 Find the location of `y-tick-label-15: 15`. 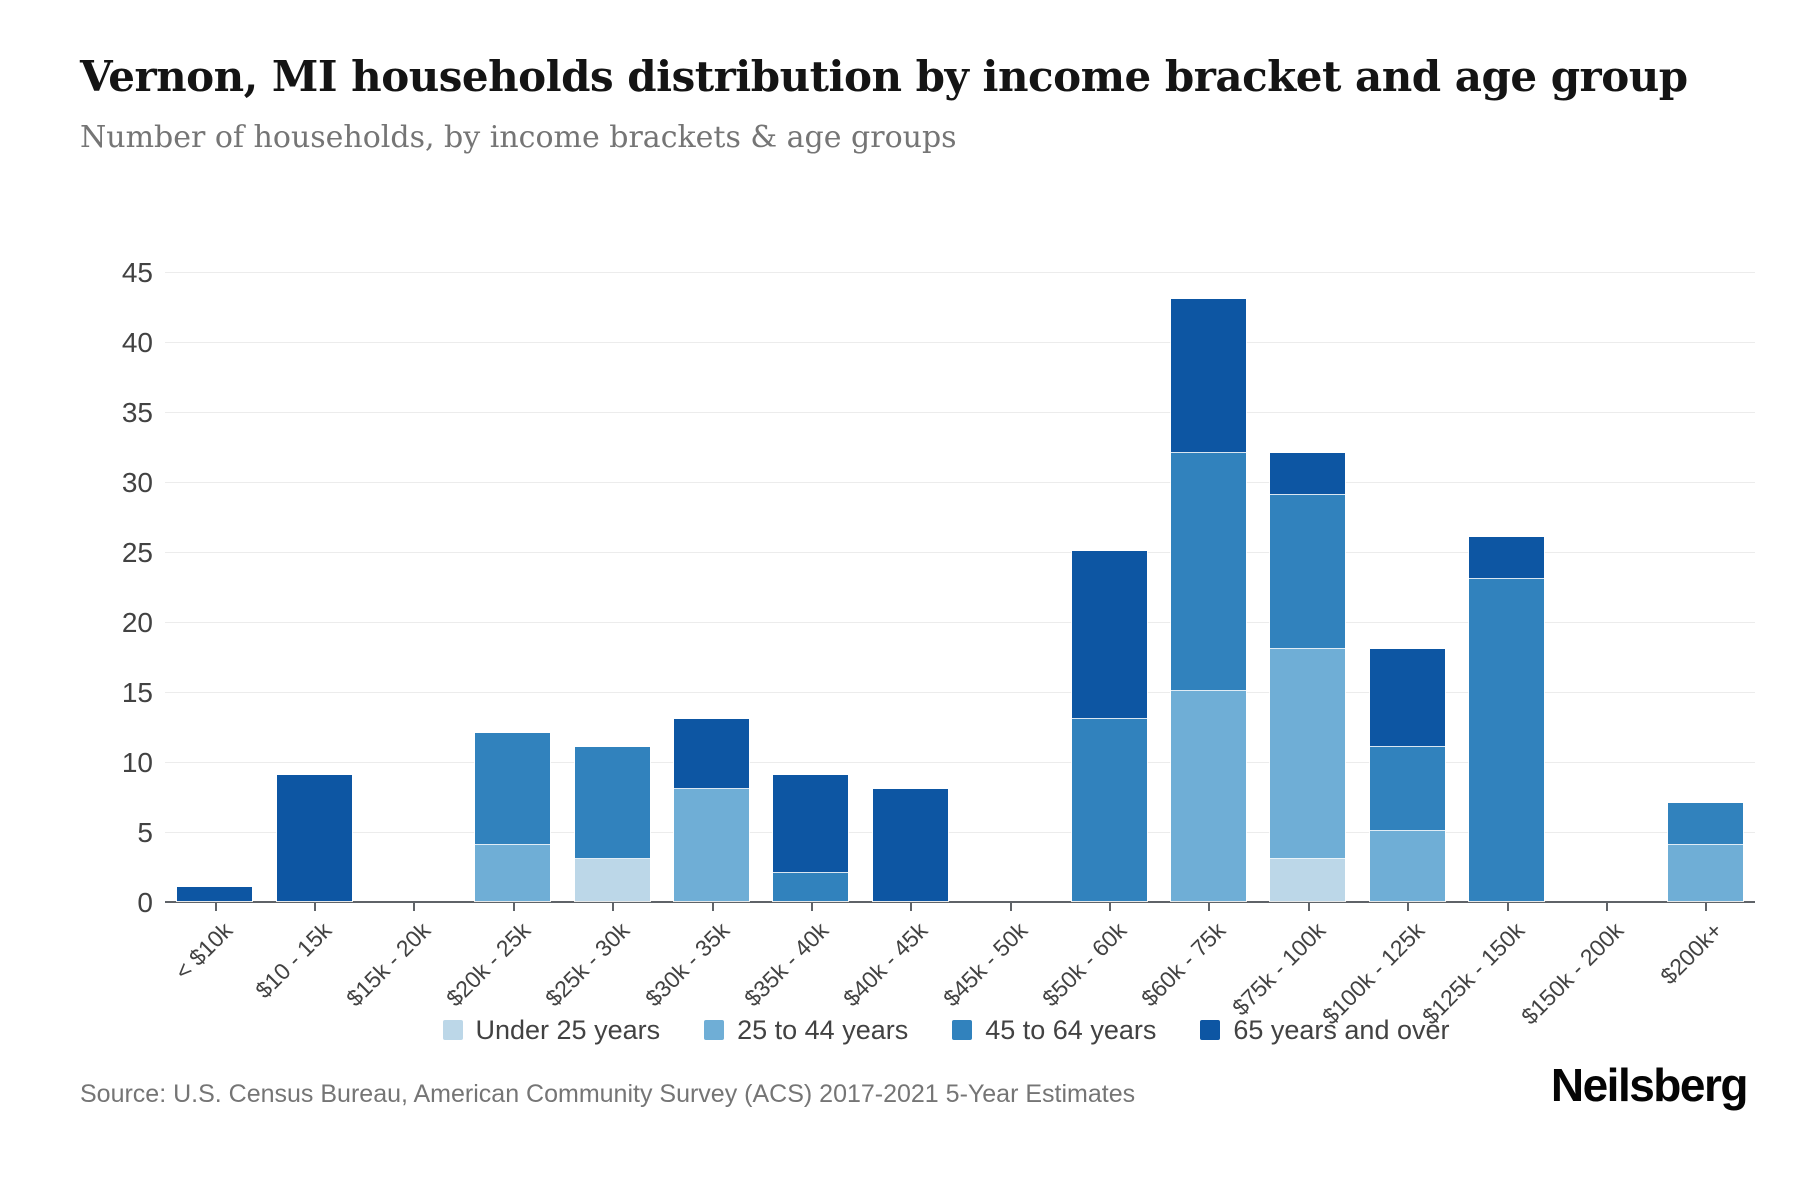

y-tick-label-15: 15 is located at coordinates (137, 692).